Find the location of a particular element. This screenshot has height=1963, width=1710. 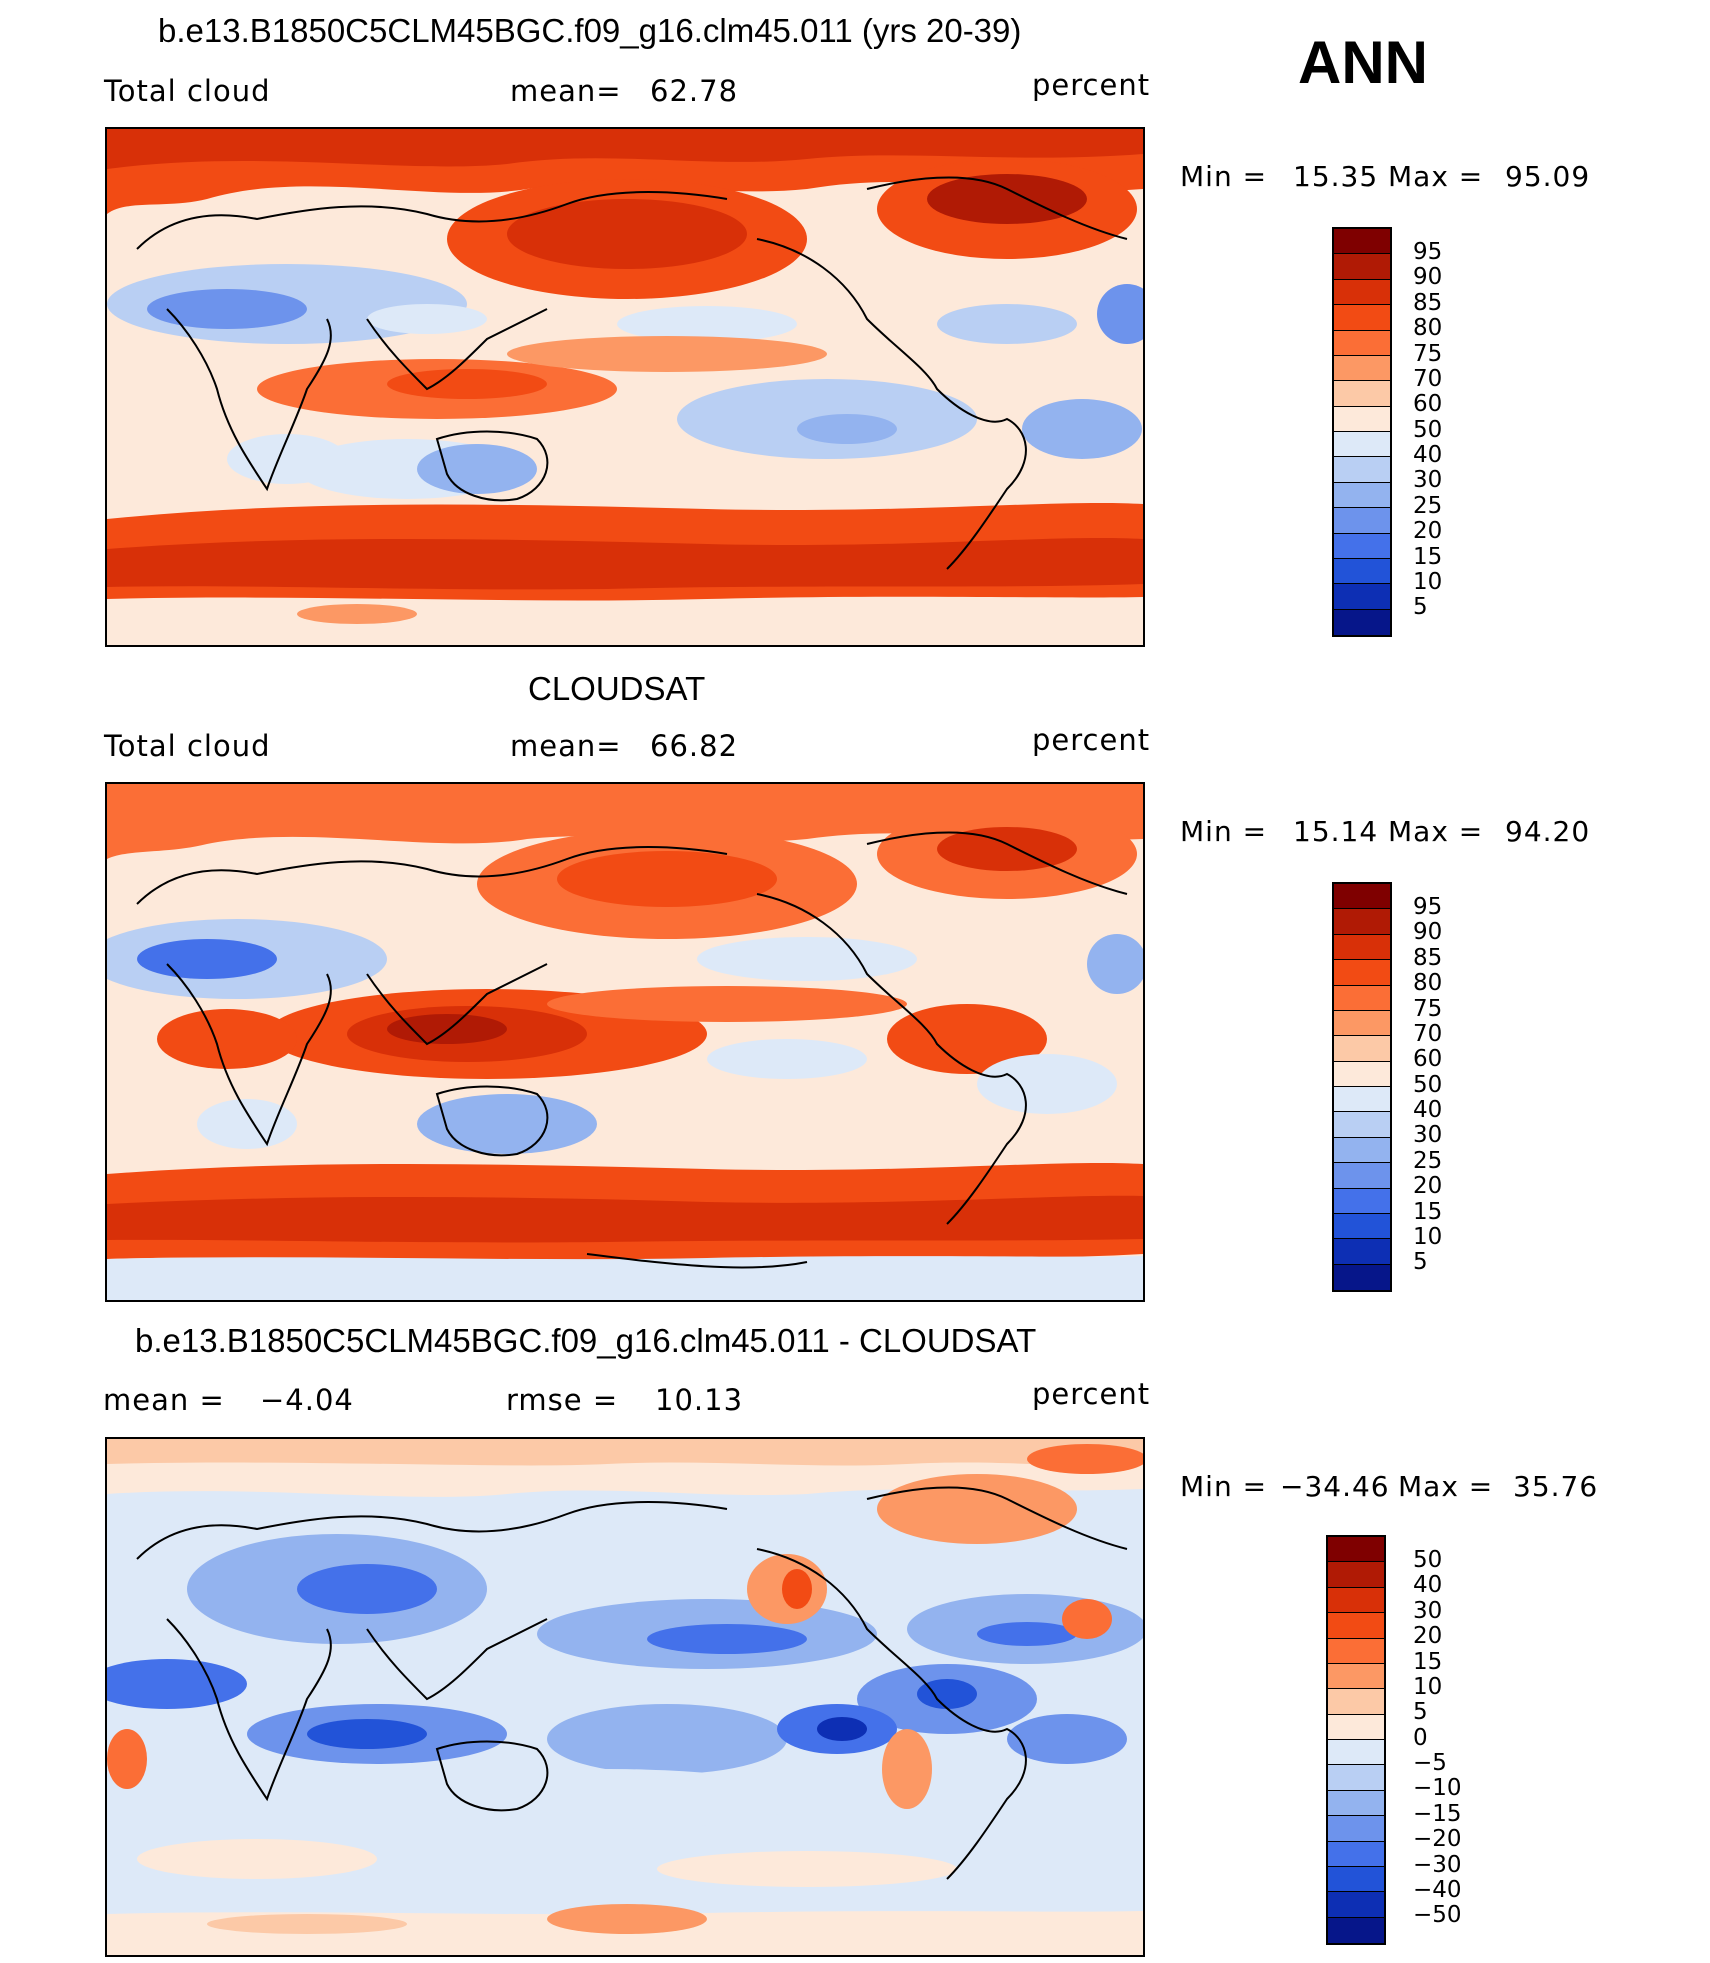

panel1-mean-label: mean= is located at coordinates (566, 91).